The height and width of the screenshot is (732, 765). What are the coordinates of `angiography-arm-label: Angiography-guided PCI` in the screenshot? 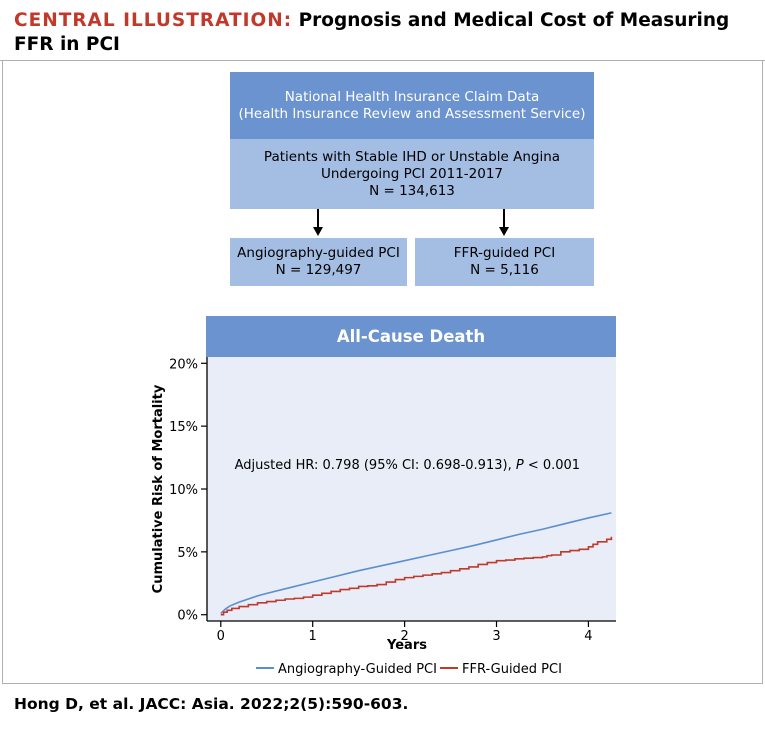 It's located at (318, 253).